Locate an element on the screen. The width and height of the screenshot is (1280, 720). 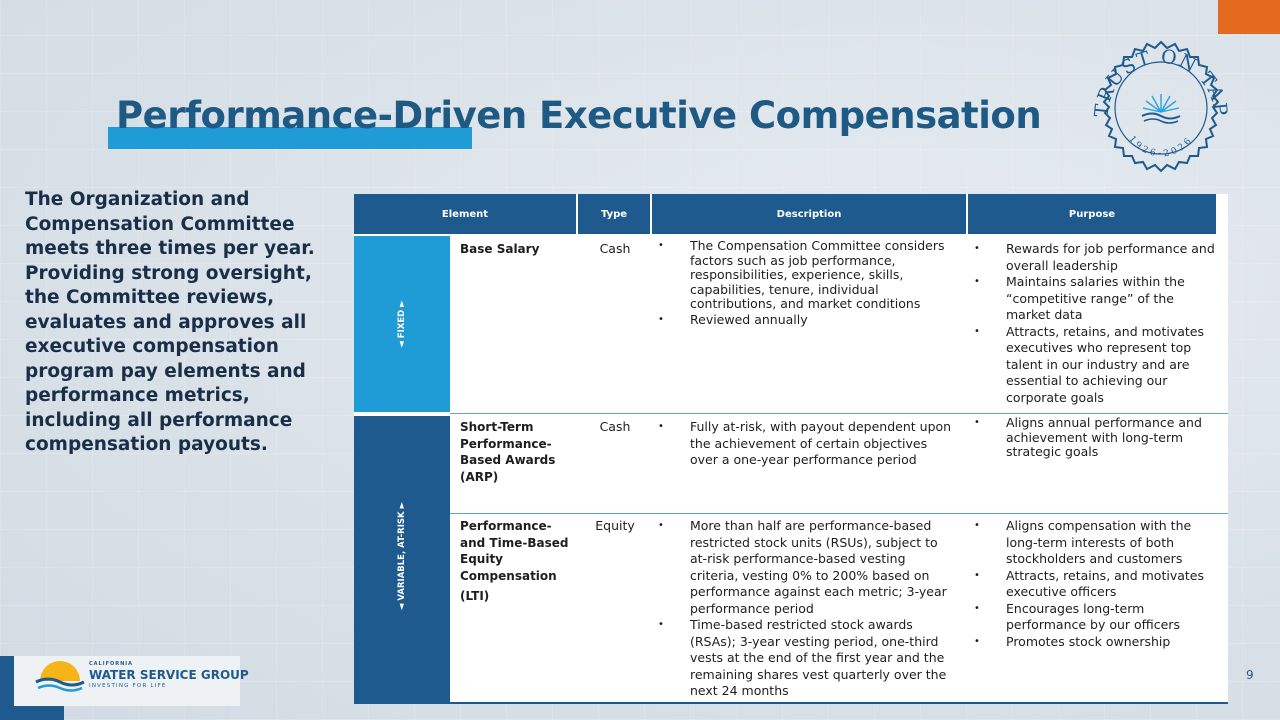
seal-years: 1926-2026 is located at coordinates (1159, 146).